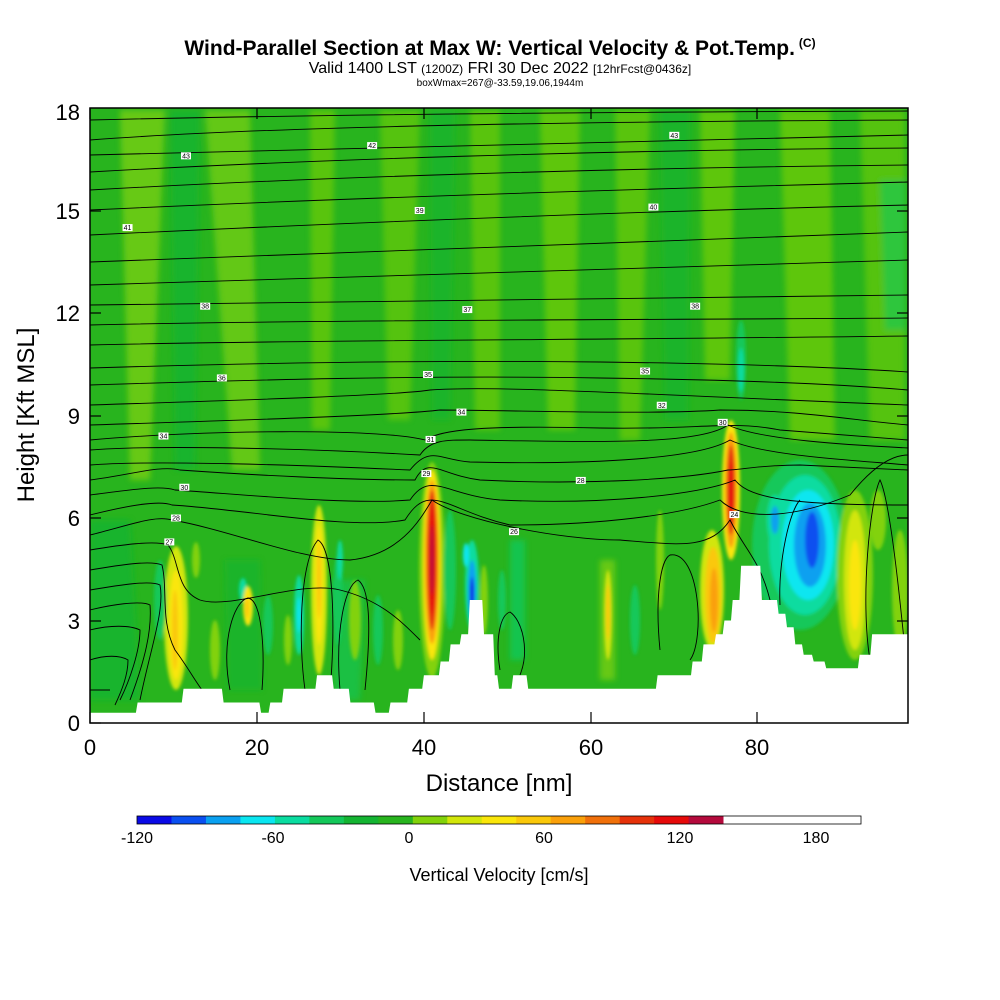 This screenshot has width=1000, height=1000. I want to click on theta-contour-label: 36, so click(221, 378).